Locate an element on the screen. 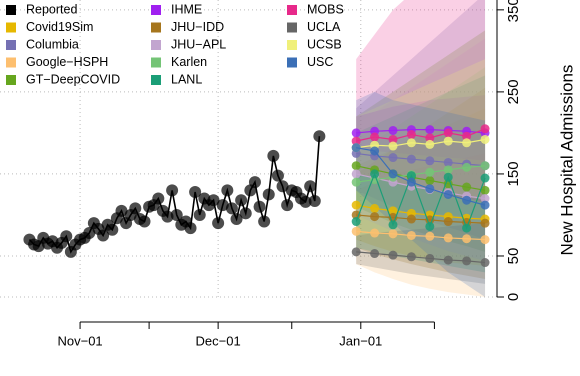 This screenshot has height=376, width=580. y-tick-label: 150 is located at coordinates (513, 173).